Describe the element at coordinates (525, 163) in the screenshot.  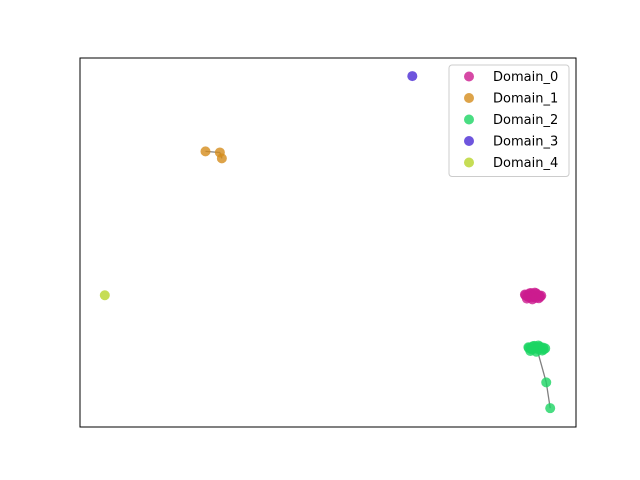
I see `legend-label-domain-4: Domain_4` at that location.